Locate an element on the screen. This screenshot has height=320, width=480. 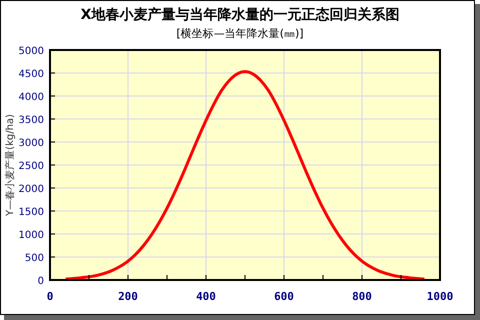
y-tick-label: 3500 is located at coordinates (31, 120).